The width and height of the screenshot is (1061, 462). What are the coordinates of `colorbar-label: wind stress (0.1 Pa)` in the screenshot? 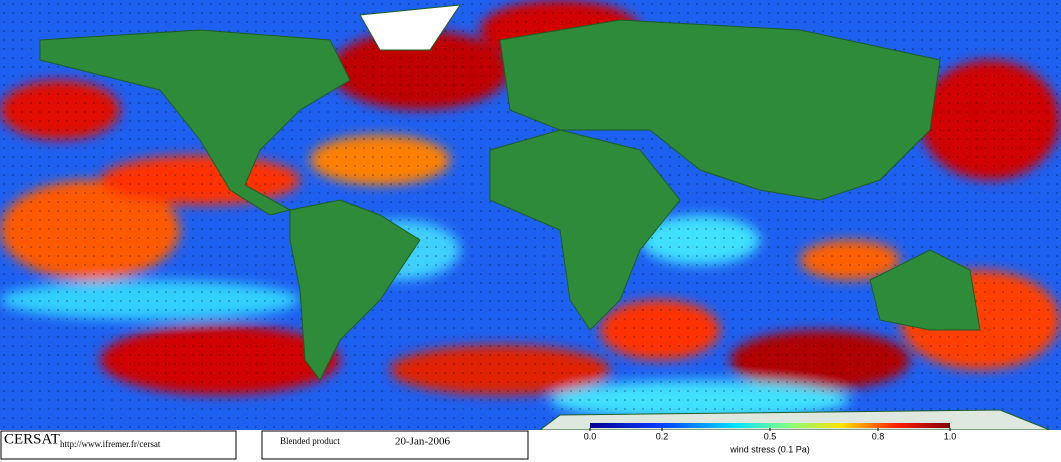 It's located at (769, 449).